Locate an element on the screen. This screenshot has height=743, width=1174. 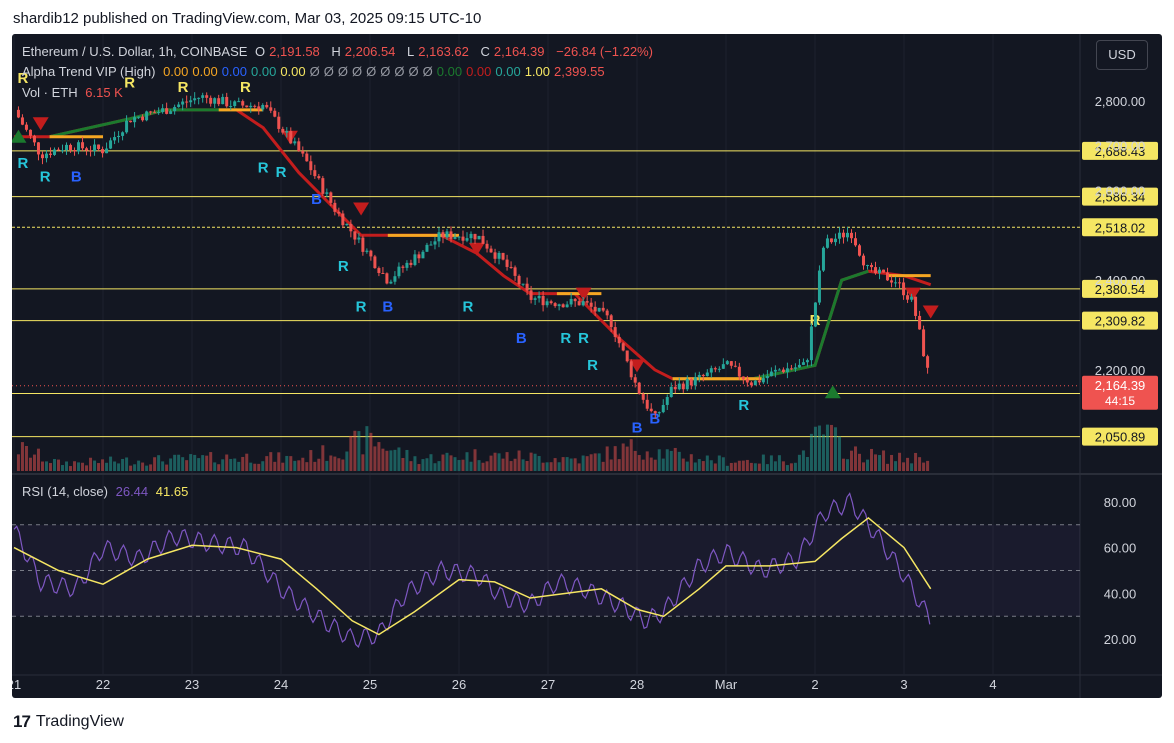
time-tick-label: Mar is located at coordinates (726, 684).